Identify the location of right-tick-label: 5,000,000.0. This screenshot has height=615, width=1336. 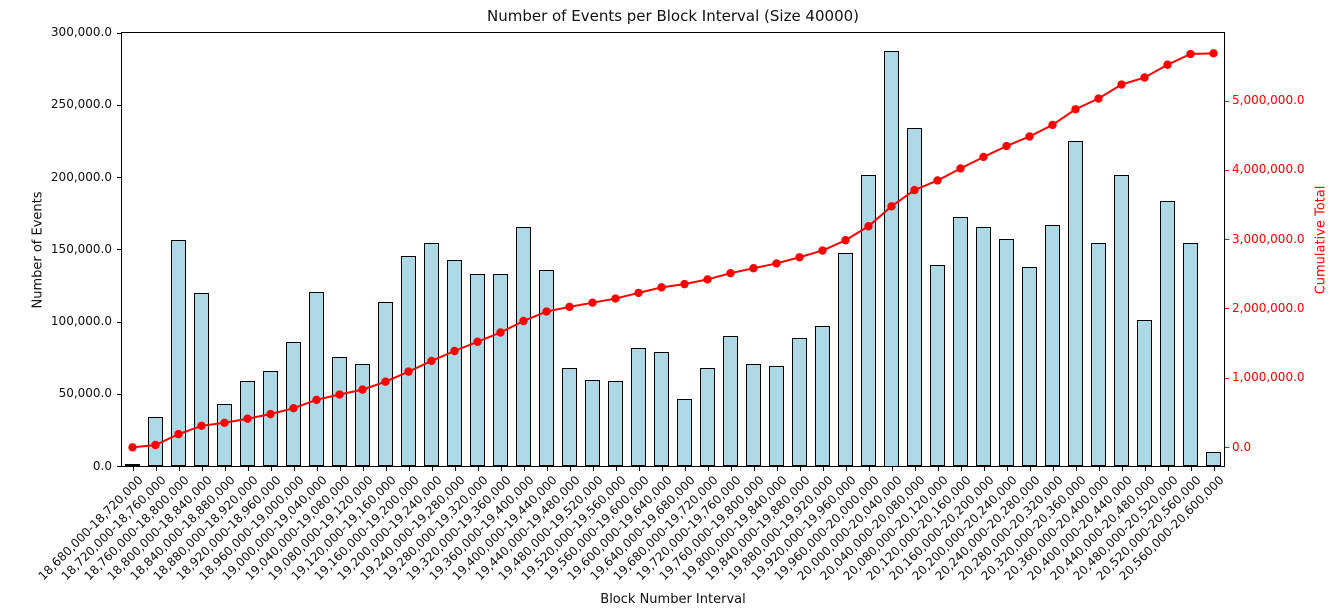
(1268, 100).